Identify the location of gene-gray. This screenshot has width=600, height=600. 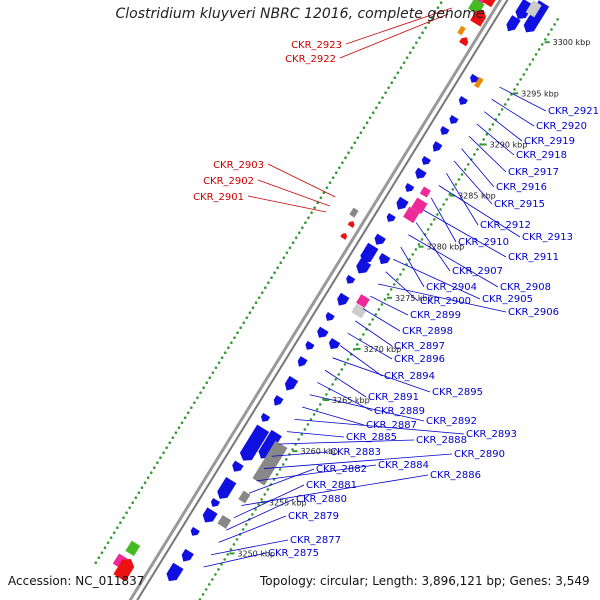
(270, 463).